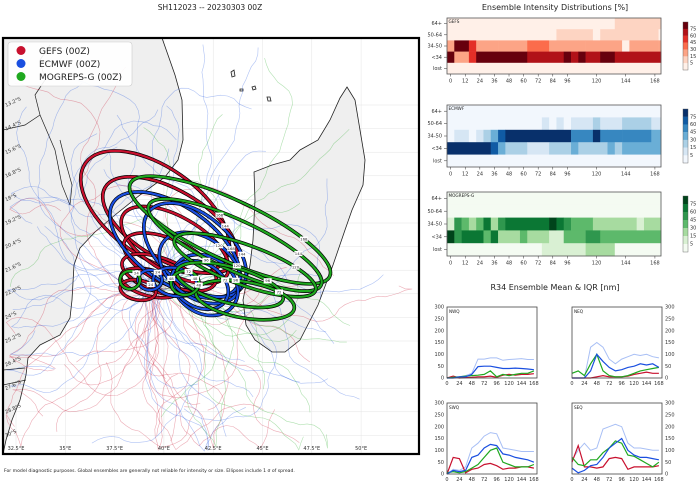 This screenshot has width=700, height=490. What do you see at coordinates (157, 272) in the screenshot?
I see `ellipse-hour-label: 24` at bounding box center [157, 272].